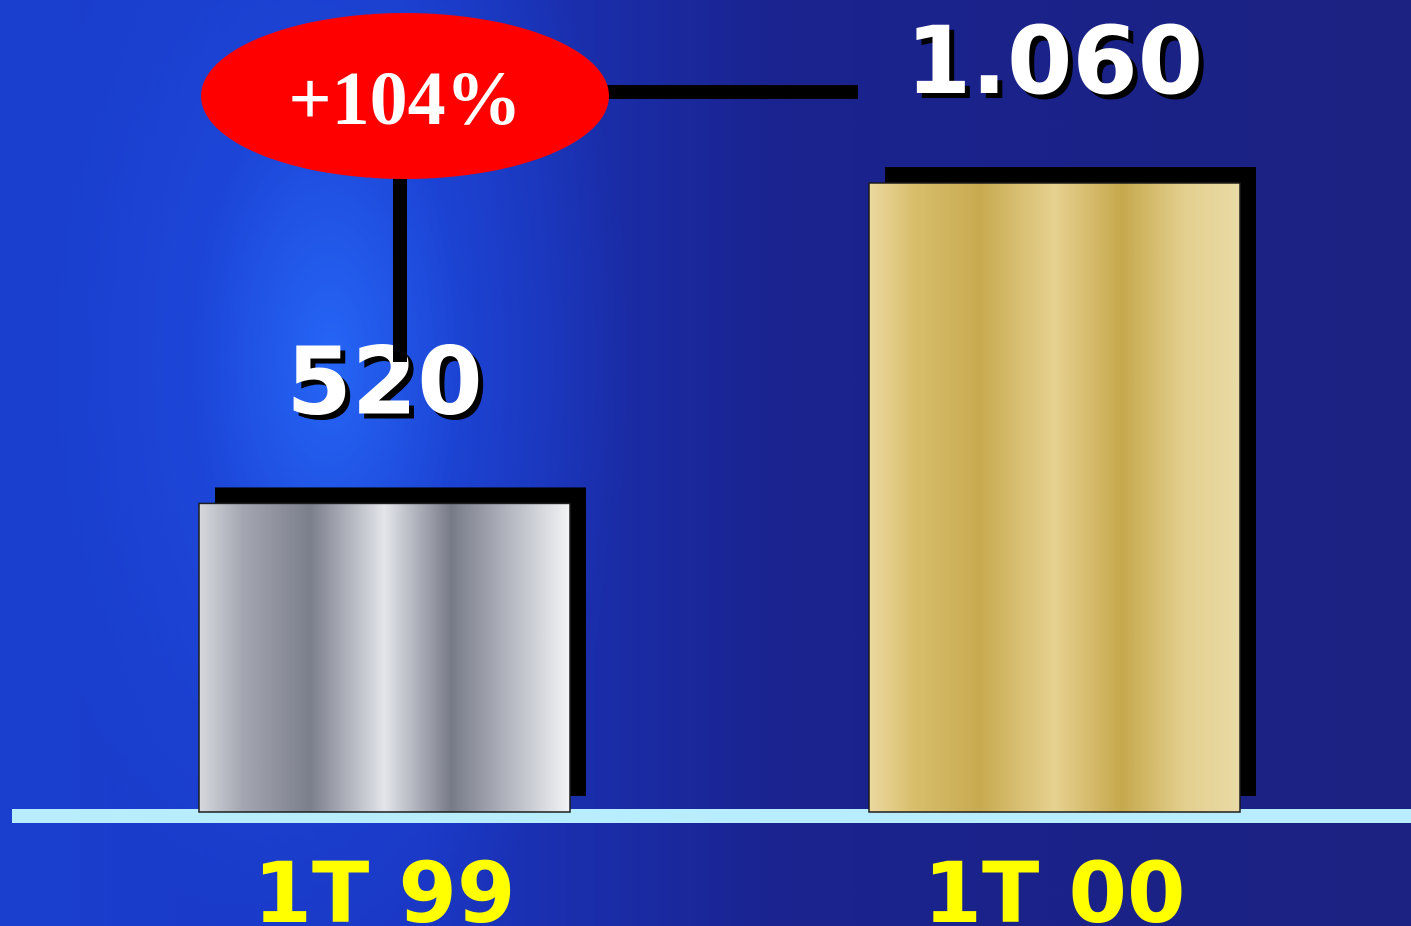  What do you see at coordinates (384, 381) in the screenshot?
I see `value-label: 520` at bounding box center [384, 381].